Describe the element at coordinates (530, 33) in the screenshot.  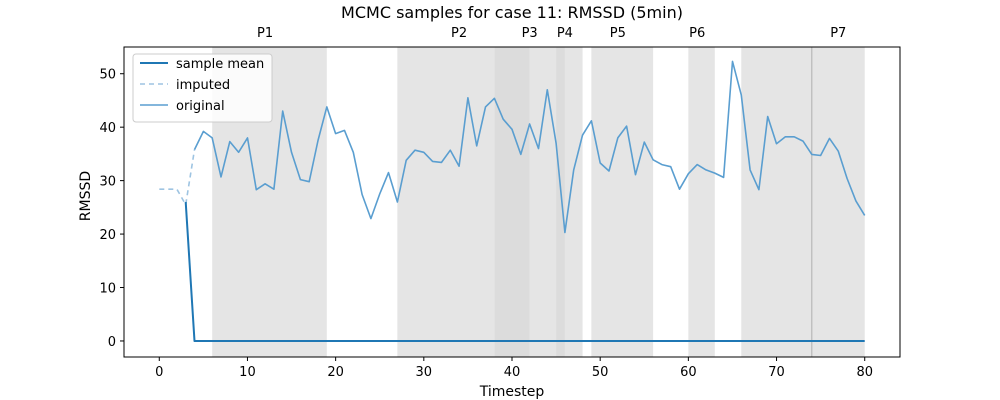
I see `phase-label: P3` at that location.